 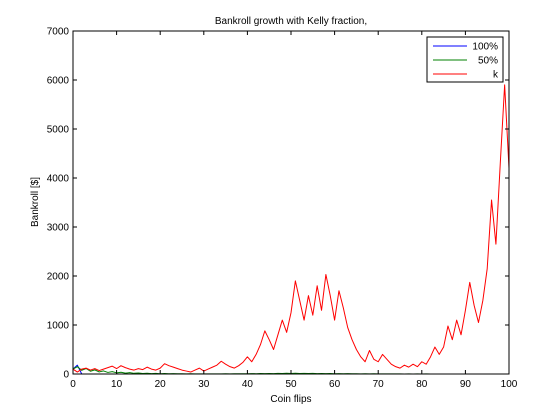 I want to click on x-tick-label: 100, so click(x=509, y=384).